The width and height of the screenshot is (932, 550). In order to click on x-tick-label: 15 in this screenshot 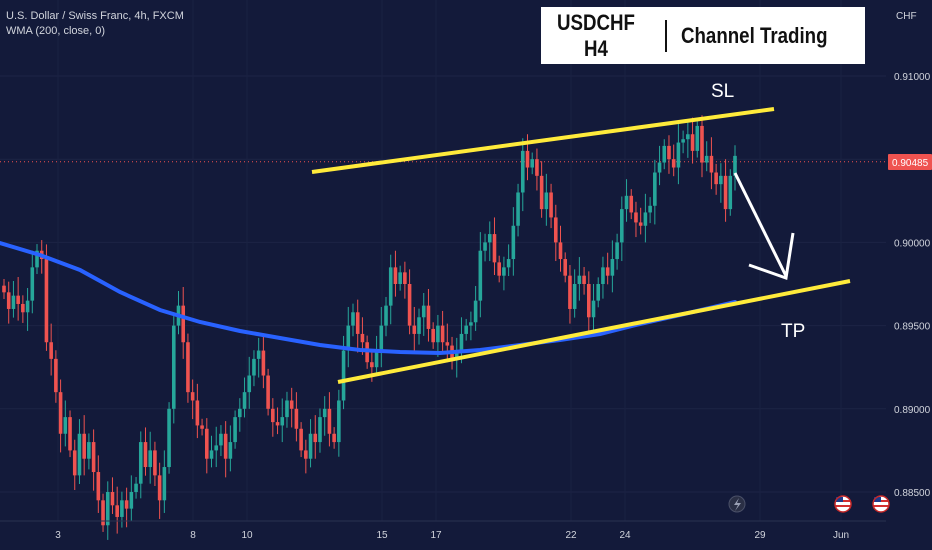, I will do `click(382, 535)`.